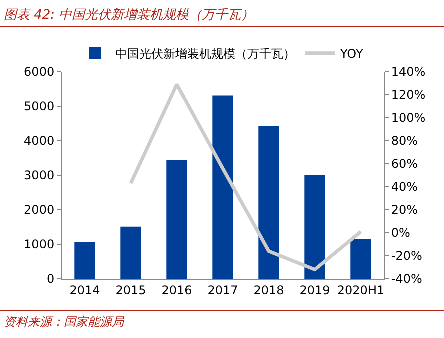  I want to click on y2-tick-label: 20%, so click(404, 210).